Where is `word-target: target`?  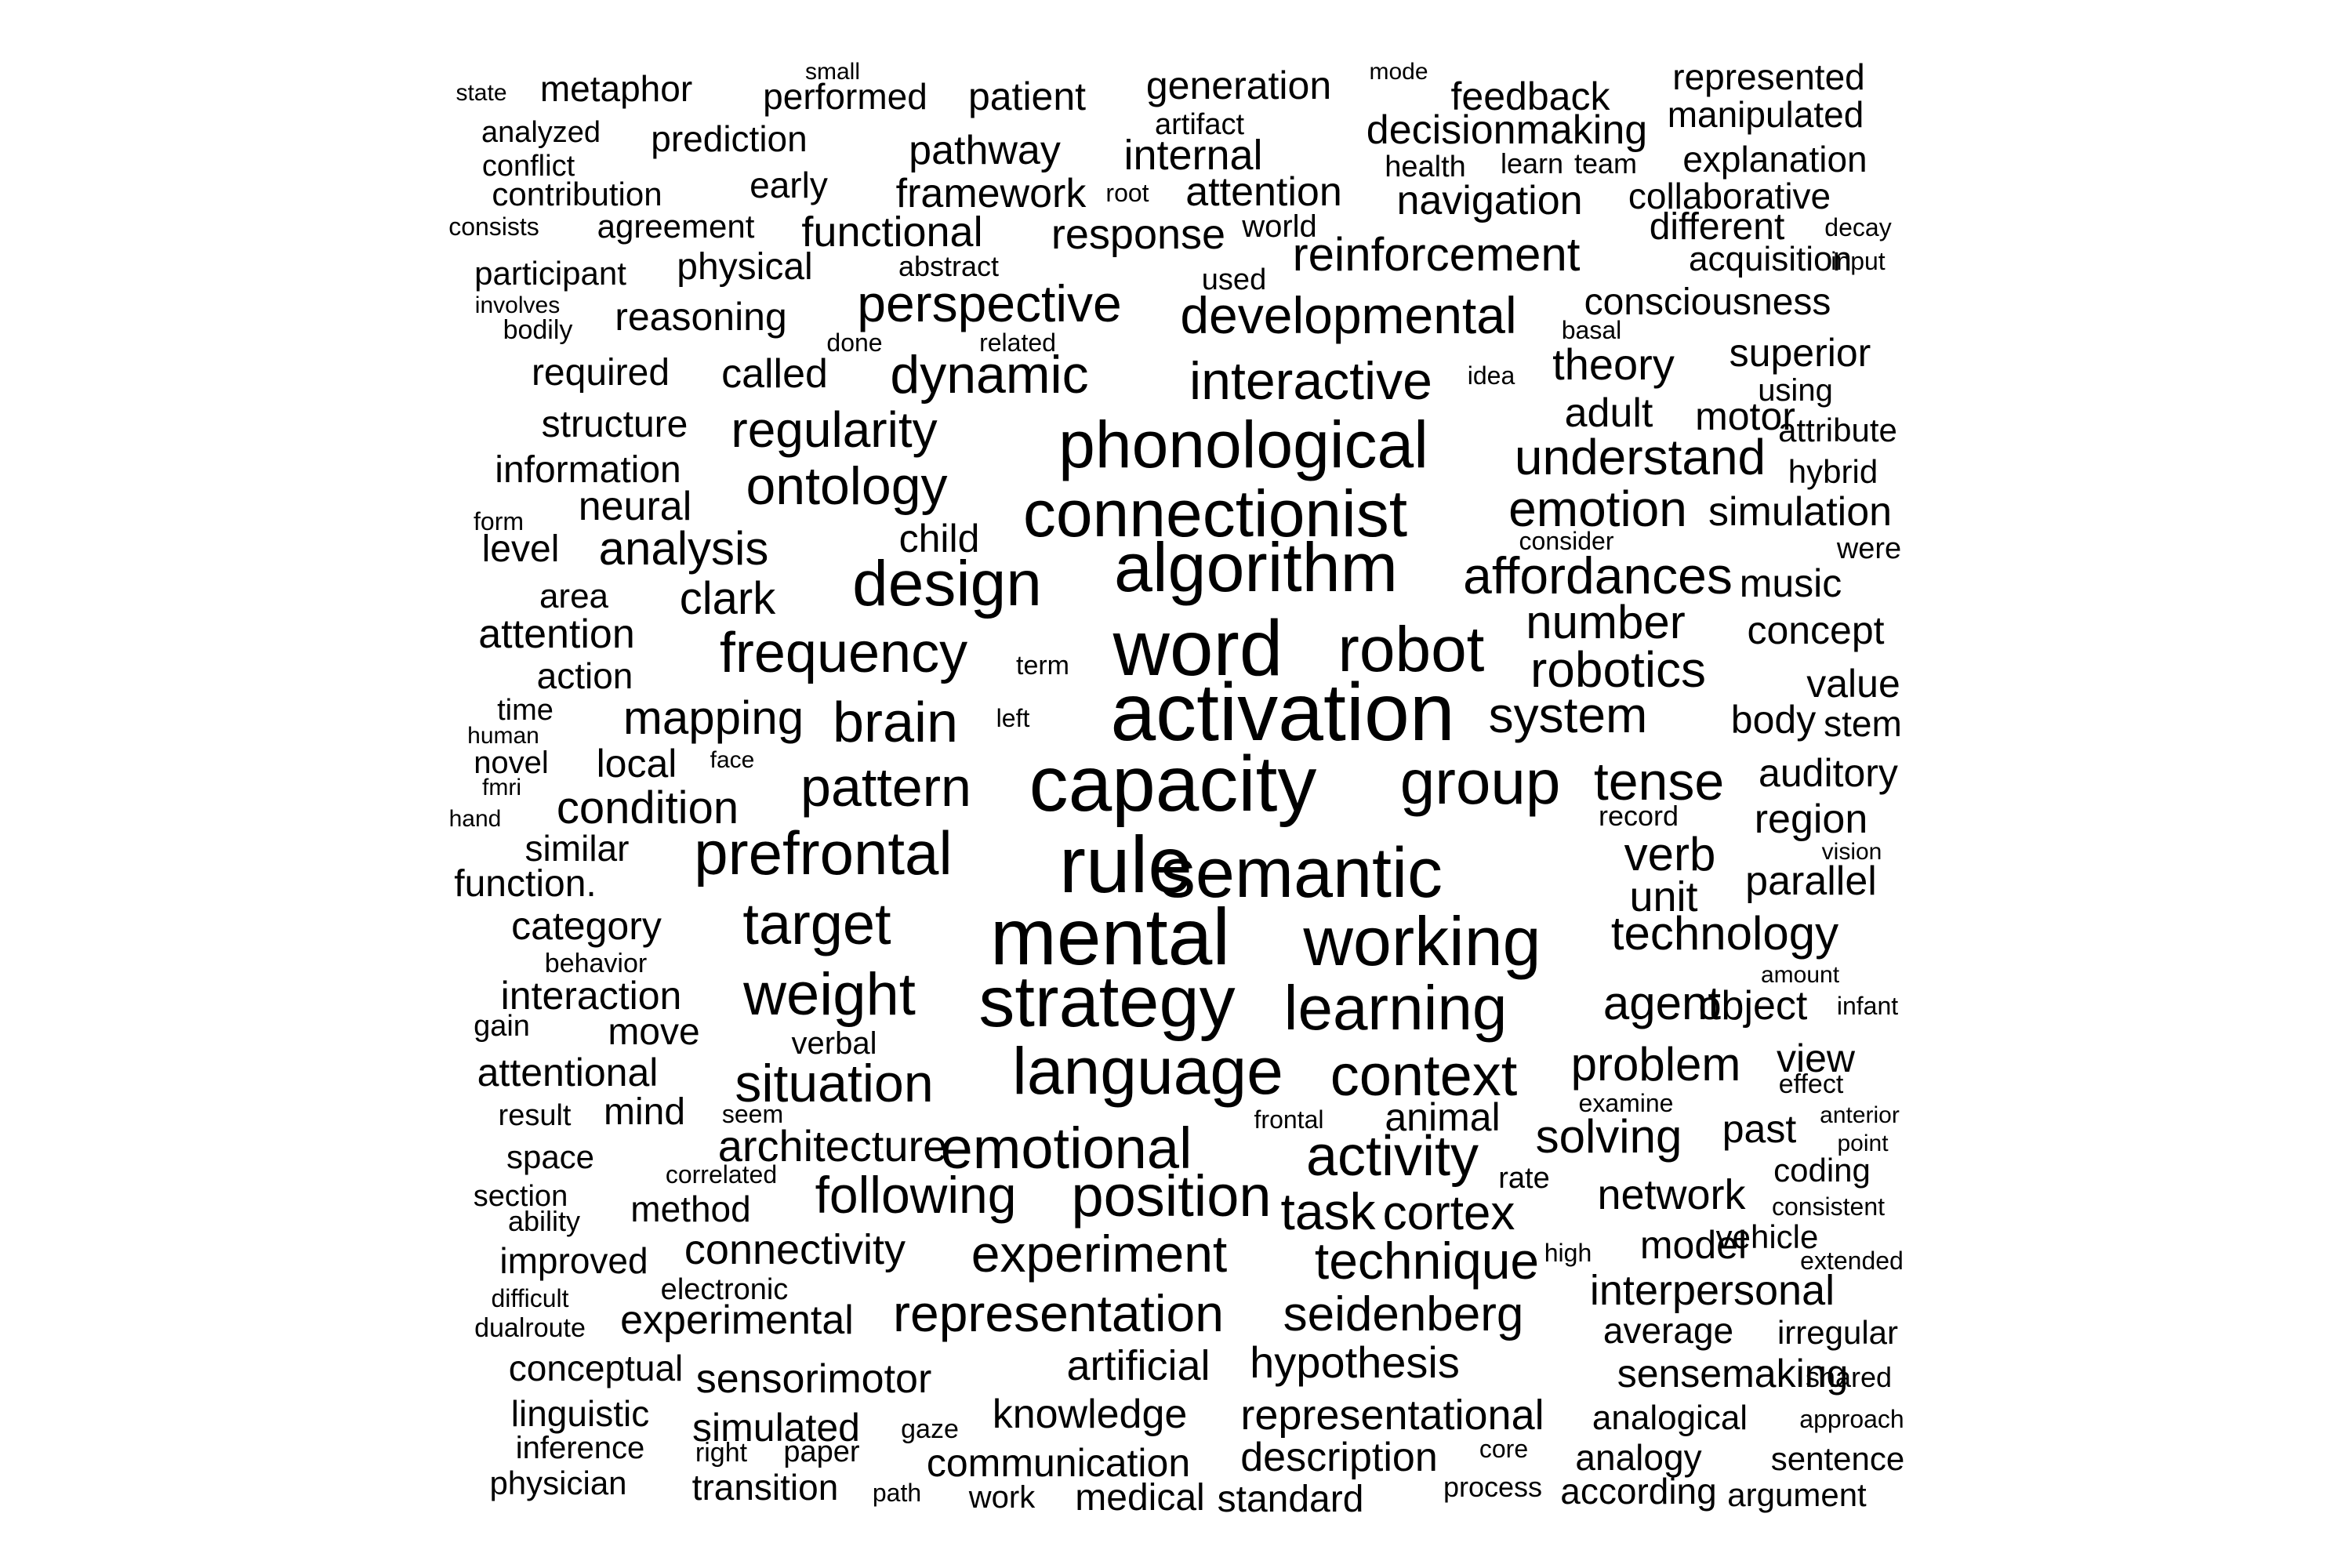
word-target: target is located at coordinates (816, 923).